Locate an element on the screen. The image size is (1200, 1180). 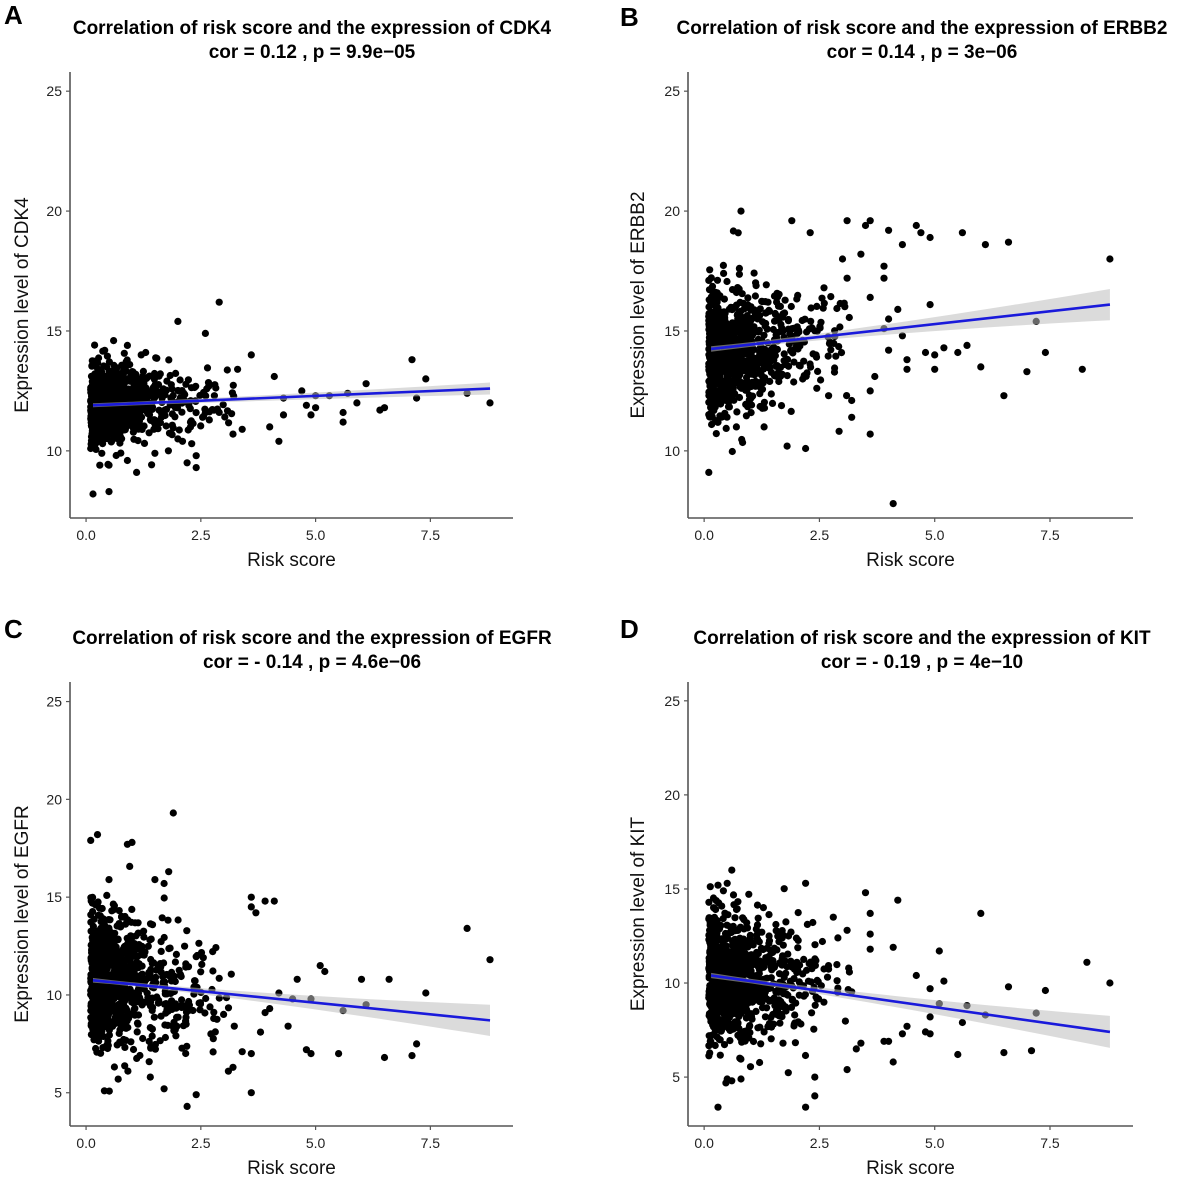
confidence-band is located at coordinates (291, 1007).